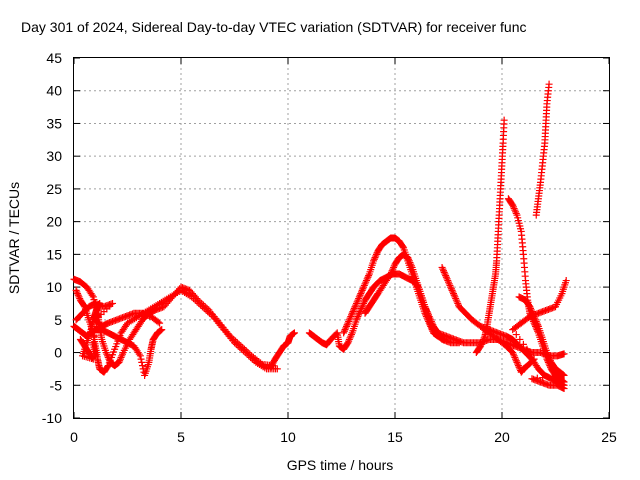 This screenshot has height=480, width=640. Describe the element at coordinates (74, 437) in the screenshot. I see `x-tick-label: 0` at that location.